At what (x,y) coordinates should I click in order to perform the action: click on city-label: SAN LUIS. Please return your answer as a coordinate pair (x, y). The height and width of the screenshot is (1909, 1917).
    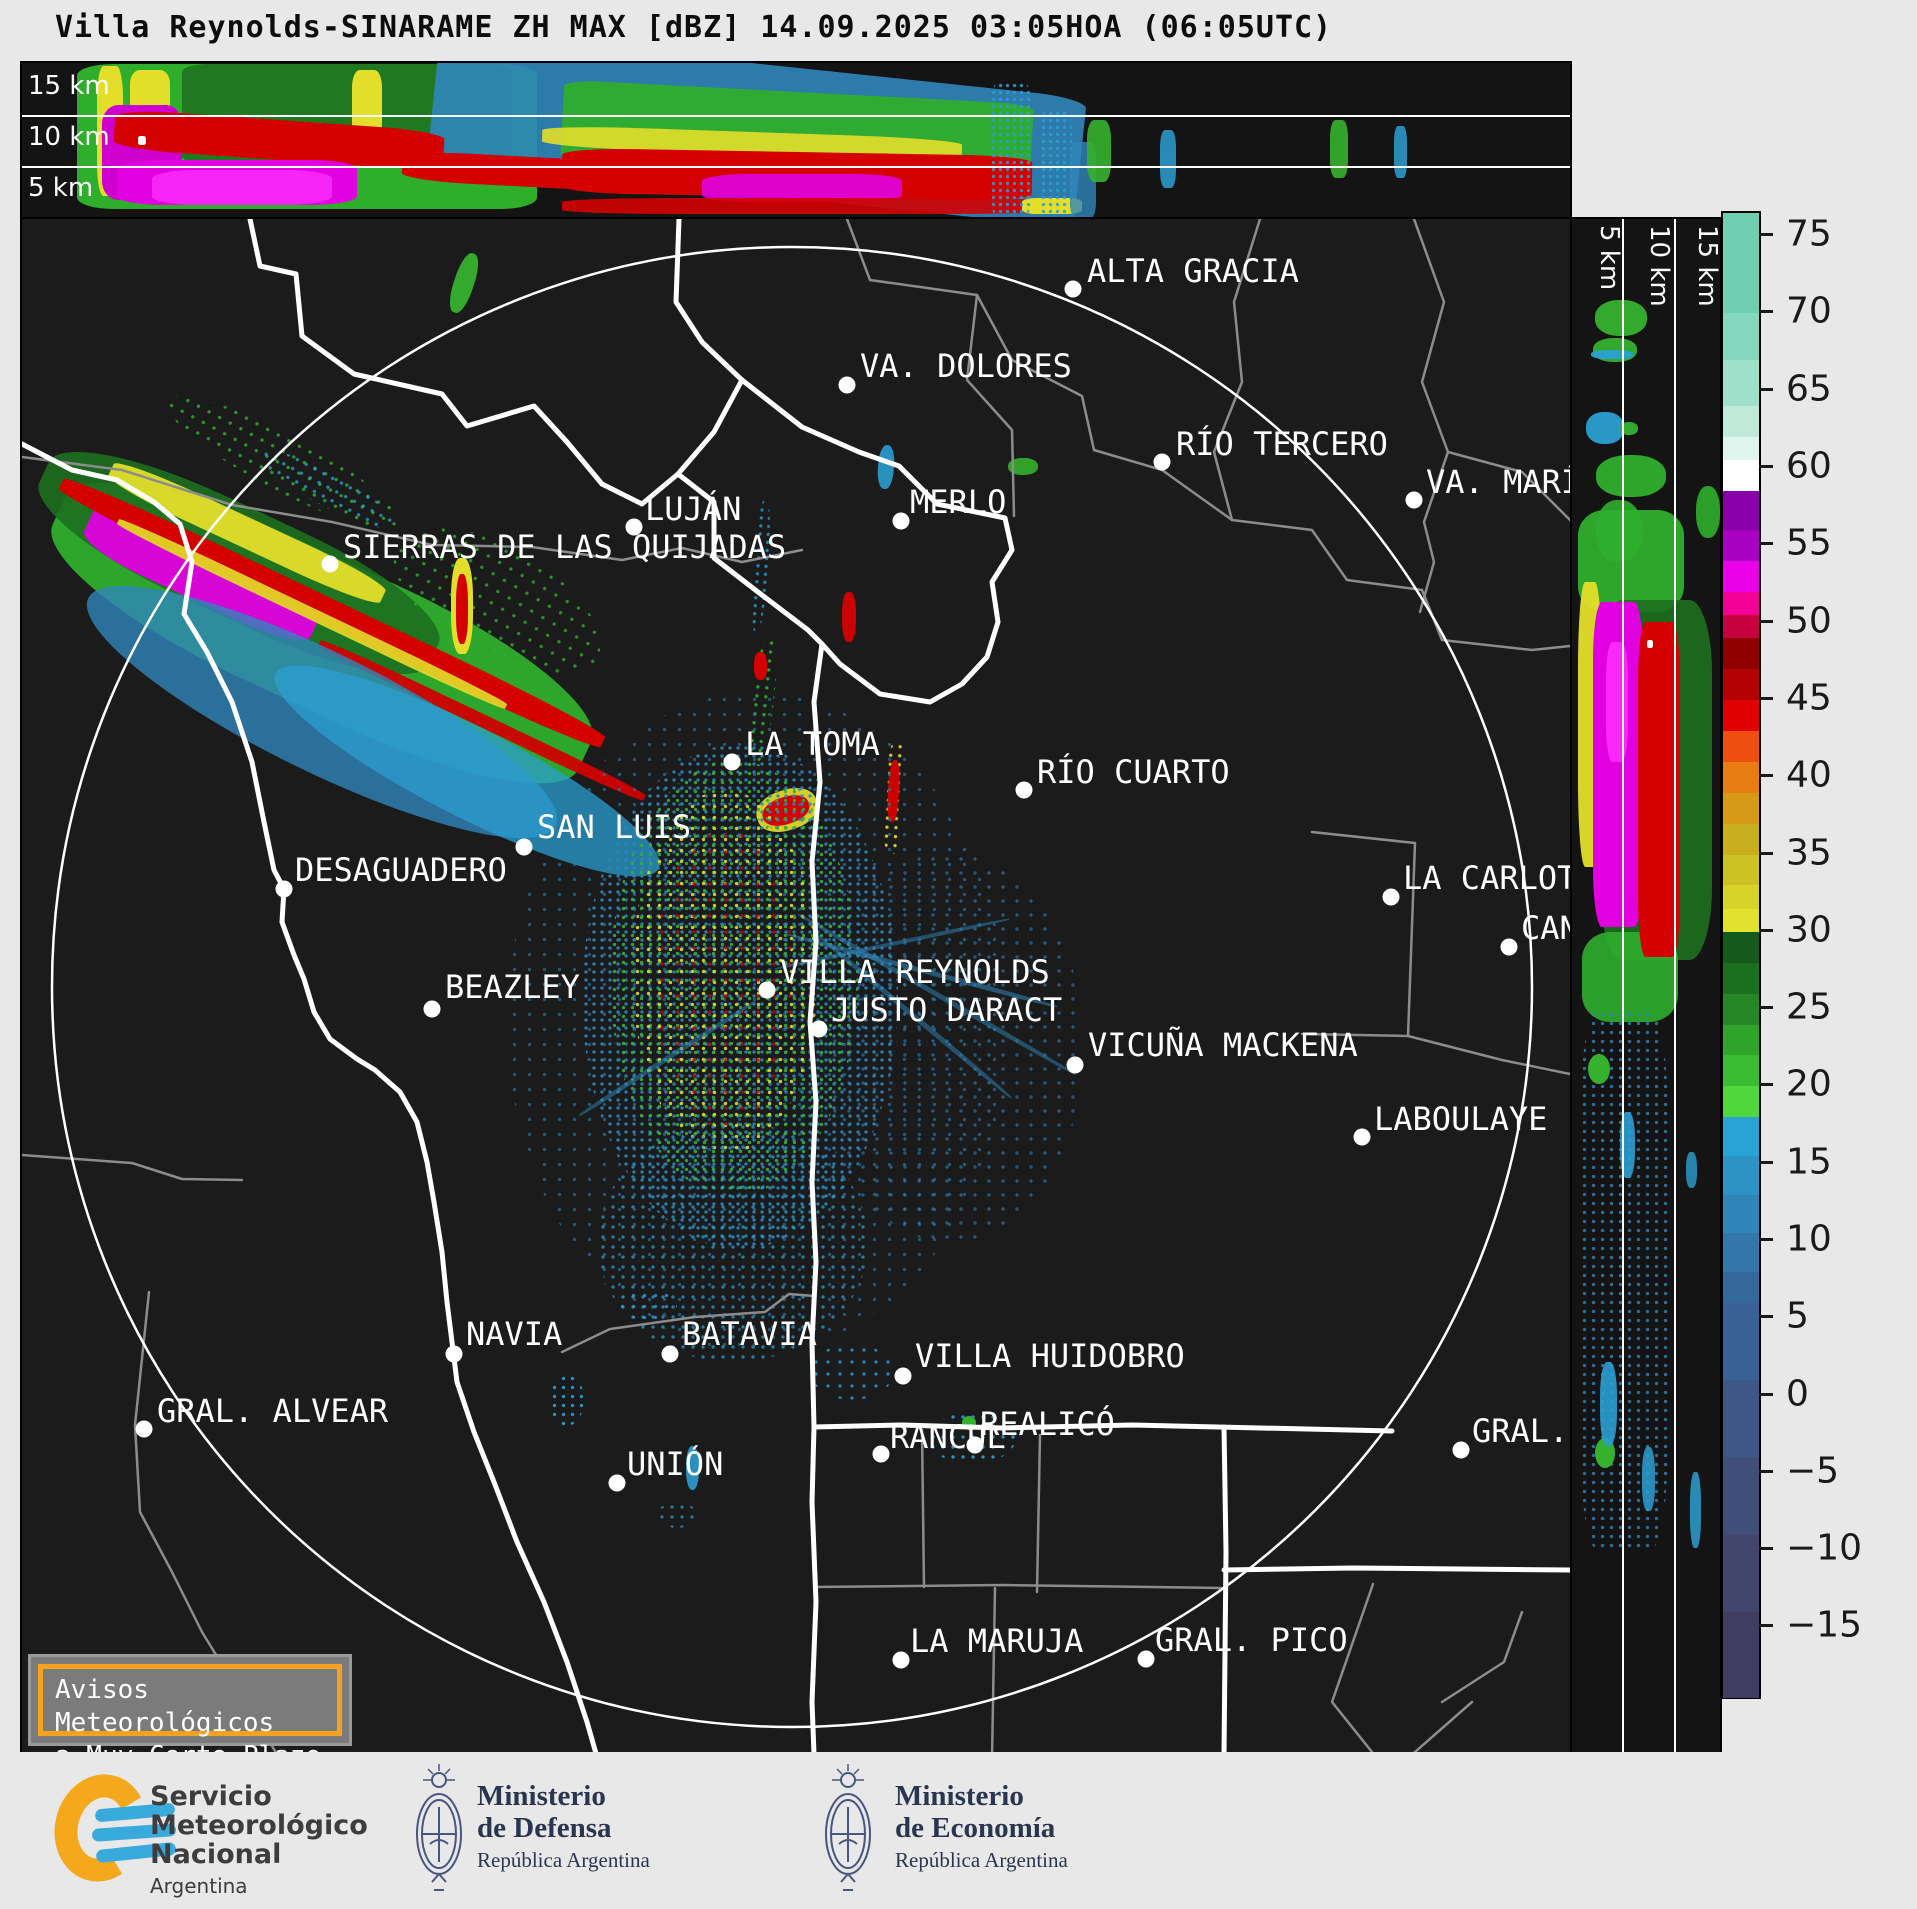
    Looking at the image, I should click on (614, 827).